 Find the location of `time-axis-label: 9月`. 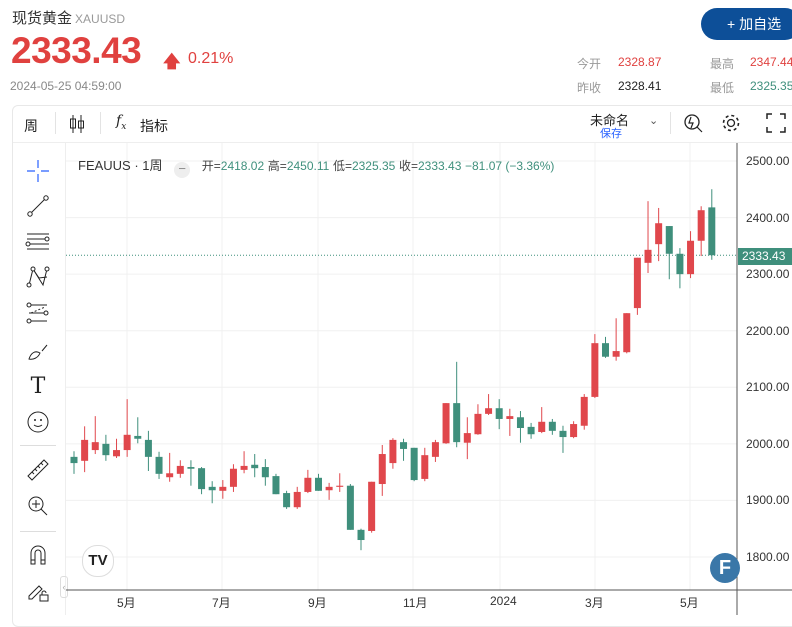

time-axis-label: 9月 is located at coordinates (317, 603).